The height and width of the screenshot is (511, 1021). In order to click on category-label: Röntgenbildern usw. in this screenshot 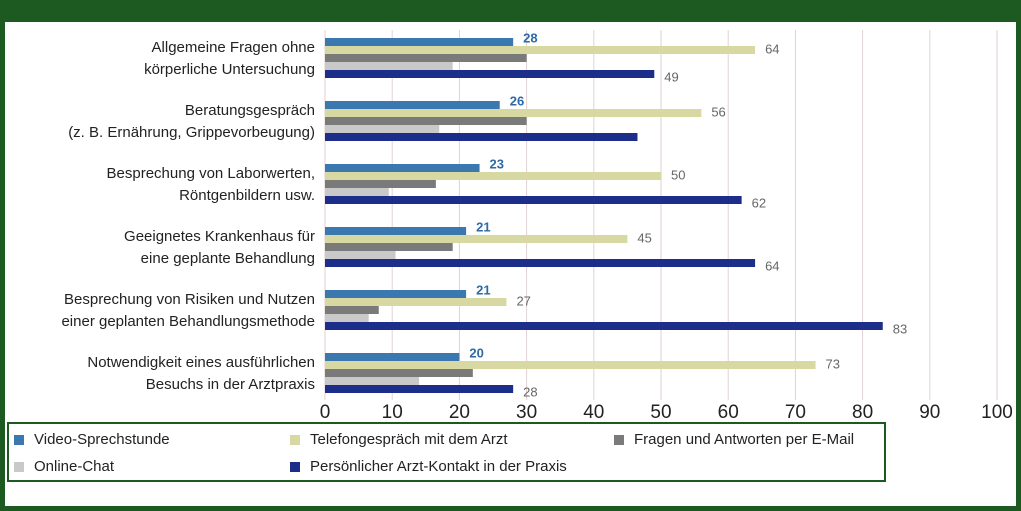, I will do `click(247, 195)`.